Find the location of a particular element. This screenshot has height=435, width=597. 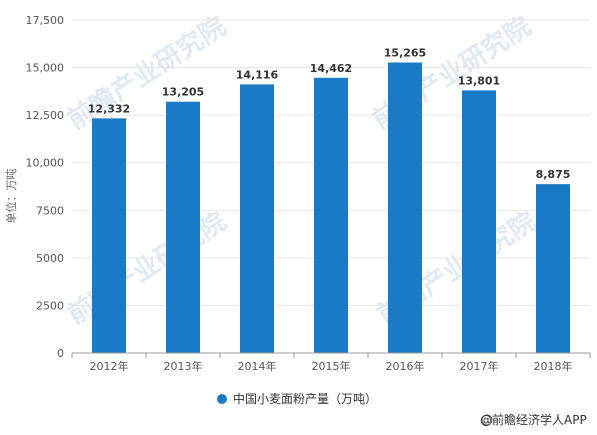

y-tick-label: 0 is located at coordinates (60, 353).